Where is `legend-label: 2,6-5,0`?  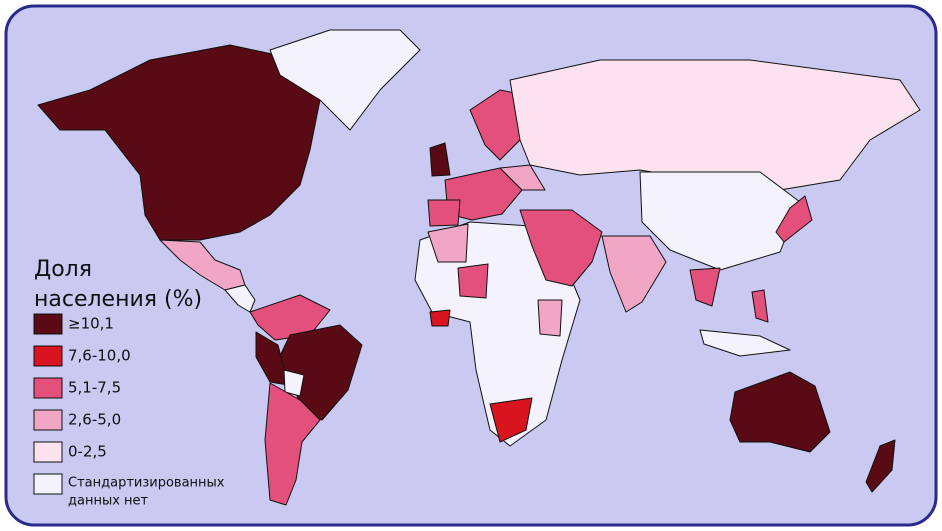
legend-label: 2,6-5,0 is located at coordinates (94, 420).